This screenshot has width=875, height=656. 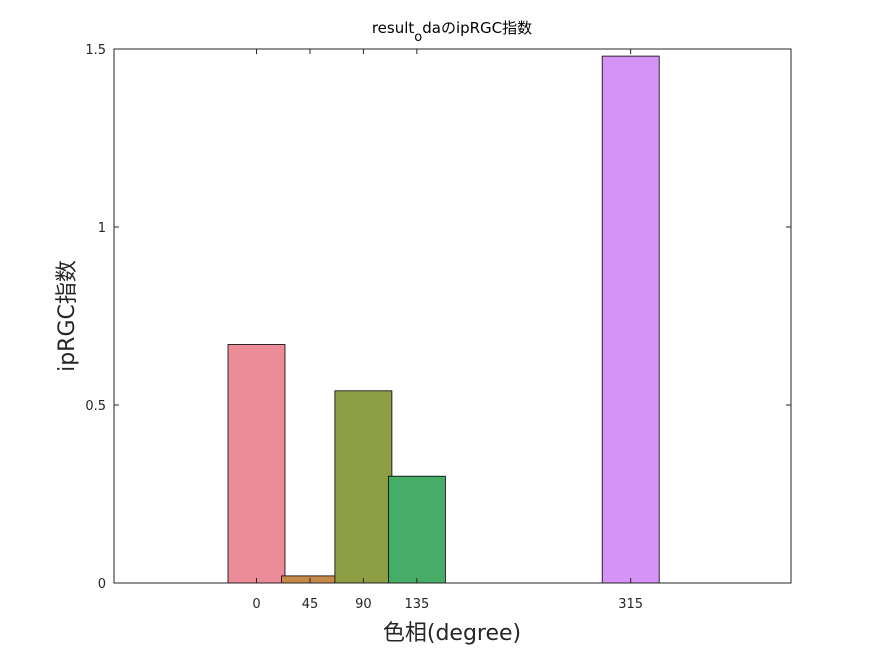 I want to click on x-axis-label: 色相(degree), so click(x=452, y=633).